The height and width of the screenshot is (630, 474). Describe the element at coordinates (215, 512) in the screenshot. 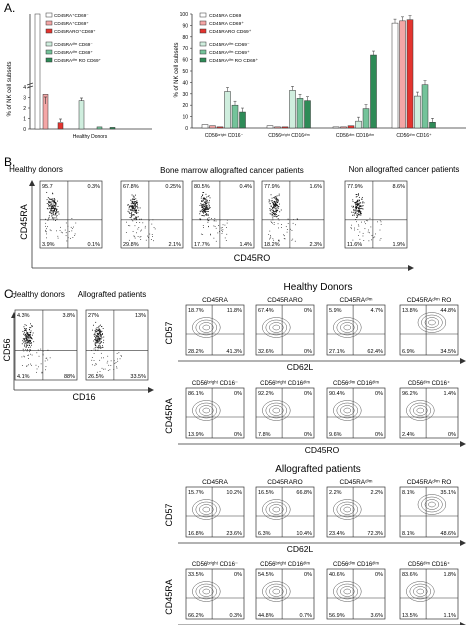

I see `plot-frame` at that location.